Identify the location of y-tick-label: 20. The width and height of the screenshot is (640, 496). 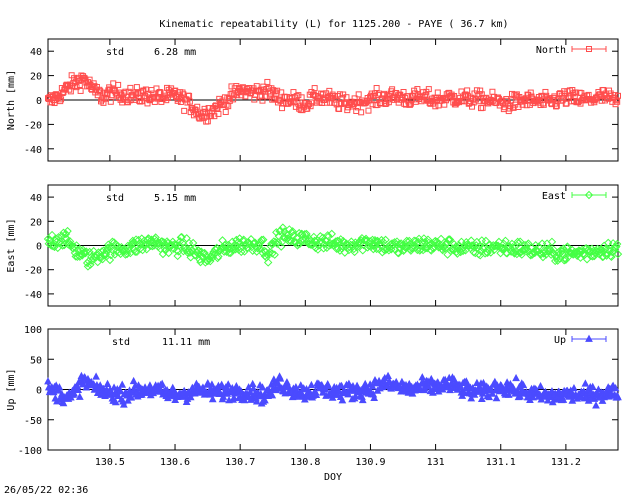
(36, 222).